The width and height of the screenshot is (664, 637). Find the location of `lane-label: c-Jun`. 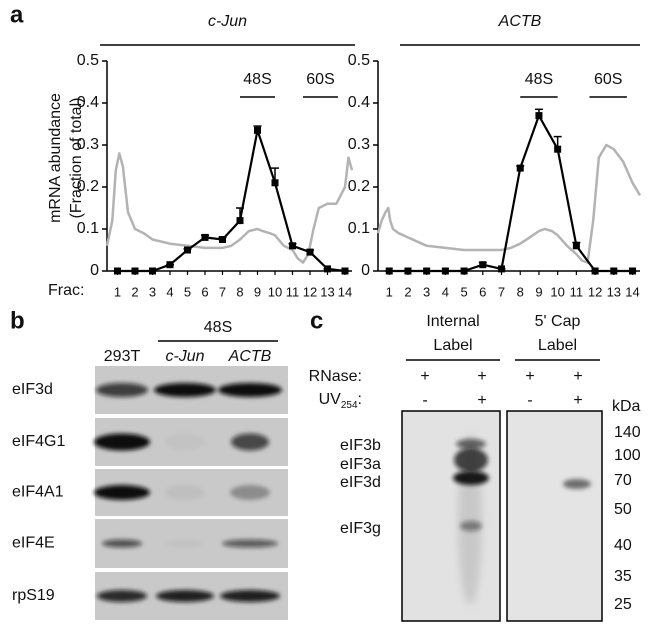

lane-label: c-Jun is located at coordinates (184, 356).